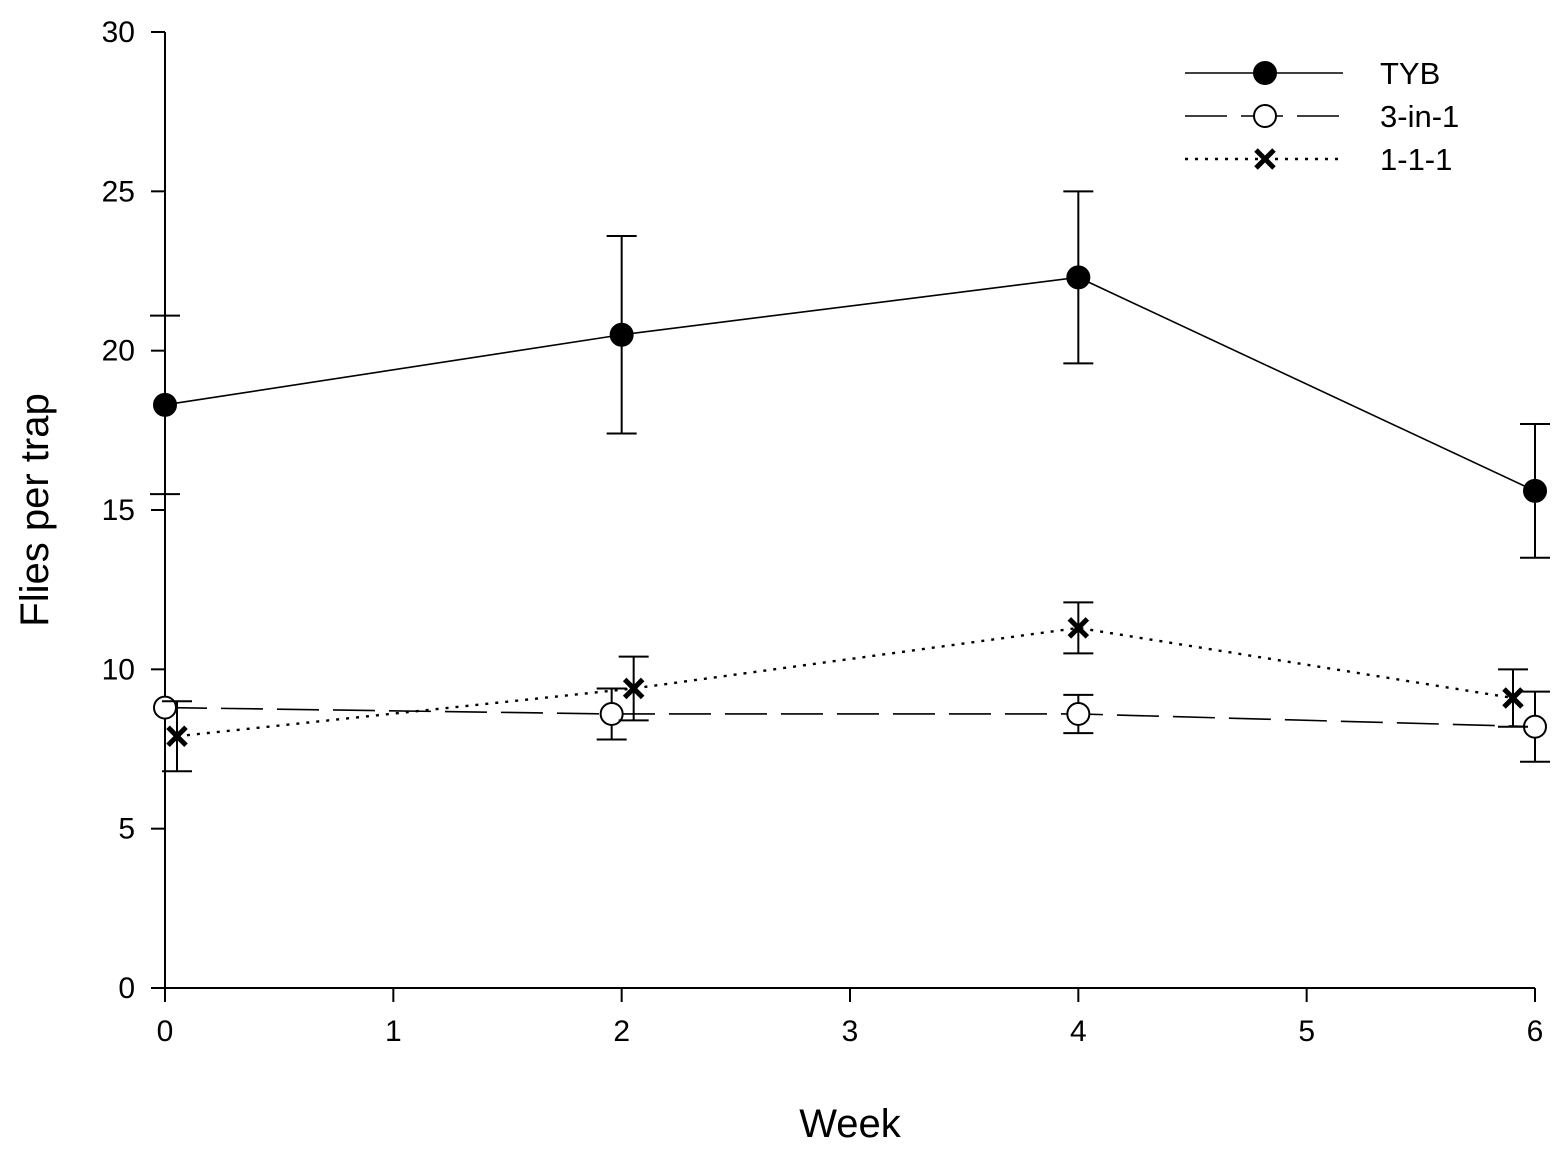  Describe the element at coordinates (118, 669) in the screenshot. I see `y-tick-label: 10` at that location.